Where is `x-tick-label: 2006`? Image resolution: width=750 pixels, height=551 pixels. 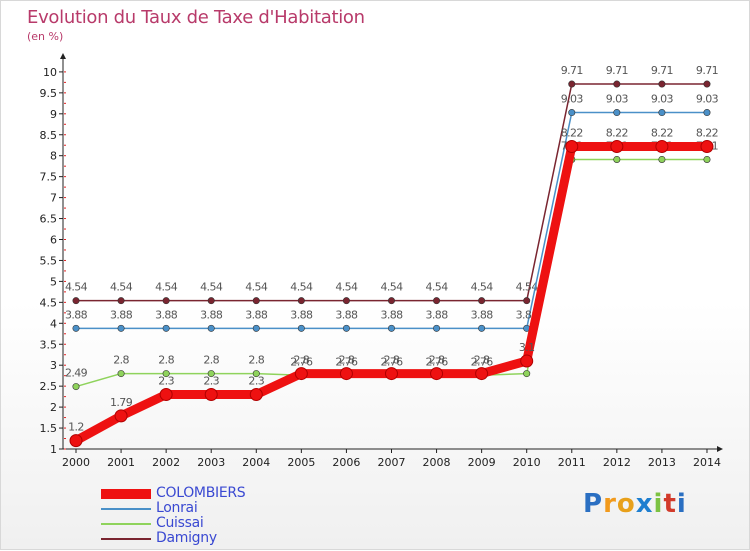 x-tick-label: 2006 is located at coordinates (346, 462).